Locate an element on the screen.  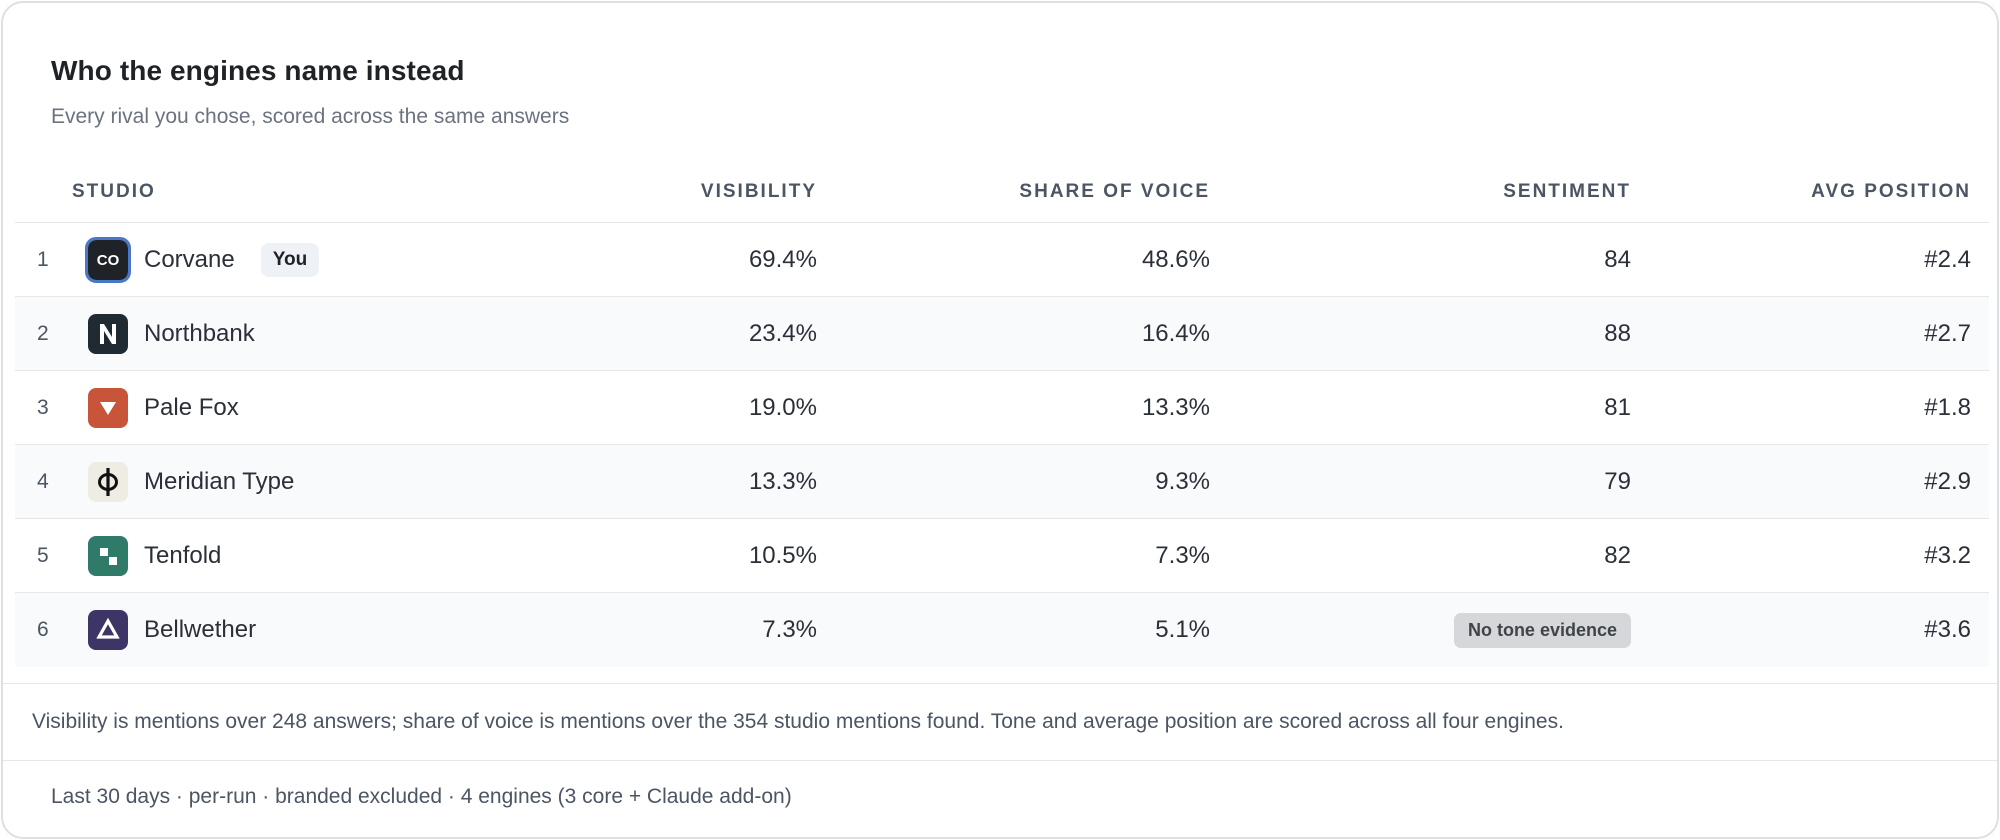
n-letter-icon is located at coordinates (108, 334).